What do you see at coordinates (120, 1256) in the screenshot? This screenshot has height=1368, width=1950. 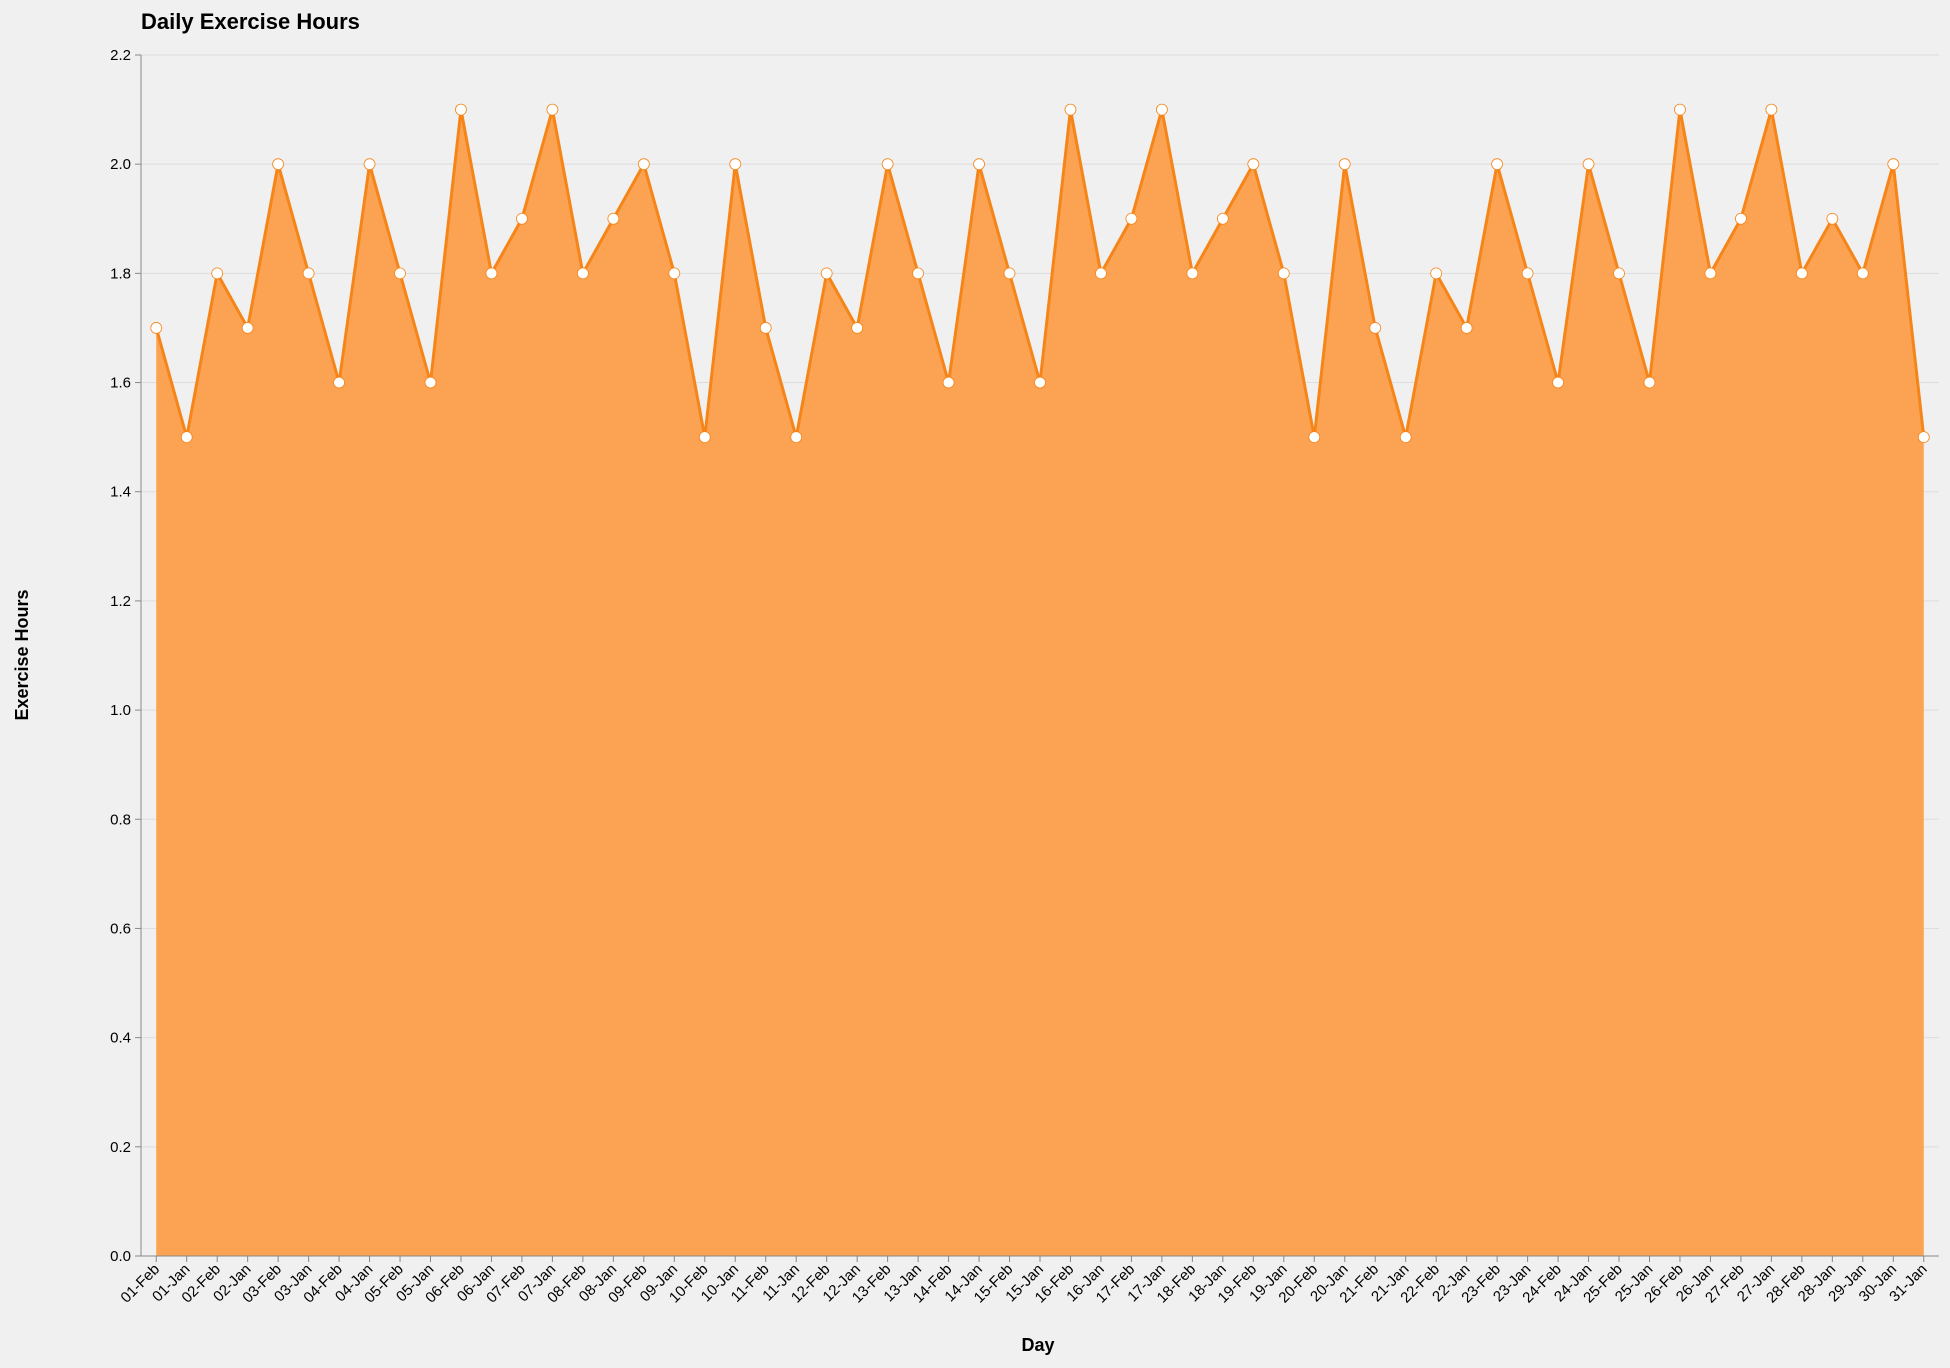 I see `y-tick-label: 0.0` at bounding box center [120, 1256].